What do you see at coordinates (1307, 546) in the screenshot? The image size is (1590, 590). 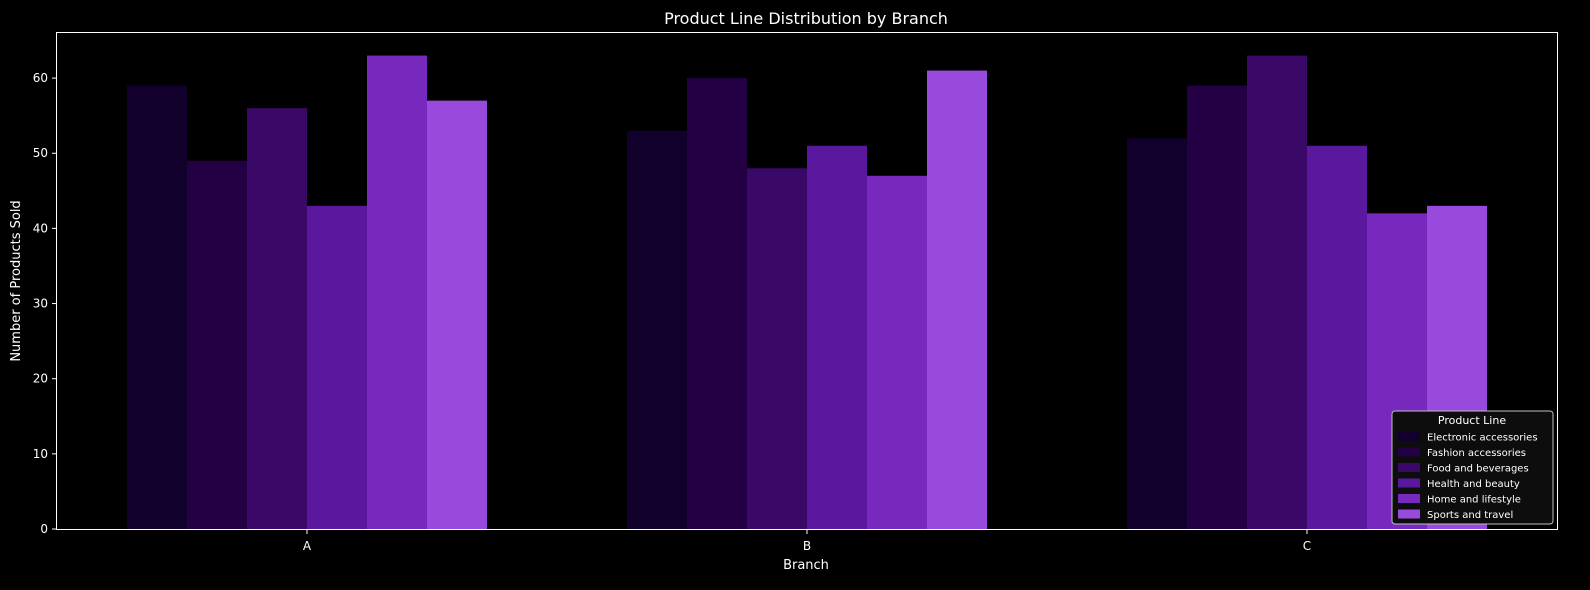 I see `x-tick-label: C` at bounding box center [1307, 546].